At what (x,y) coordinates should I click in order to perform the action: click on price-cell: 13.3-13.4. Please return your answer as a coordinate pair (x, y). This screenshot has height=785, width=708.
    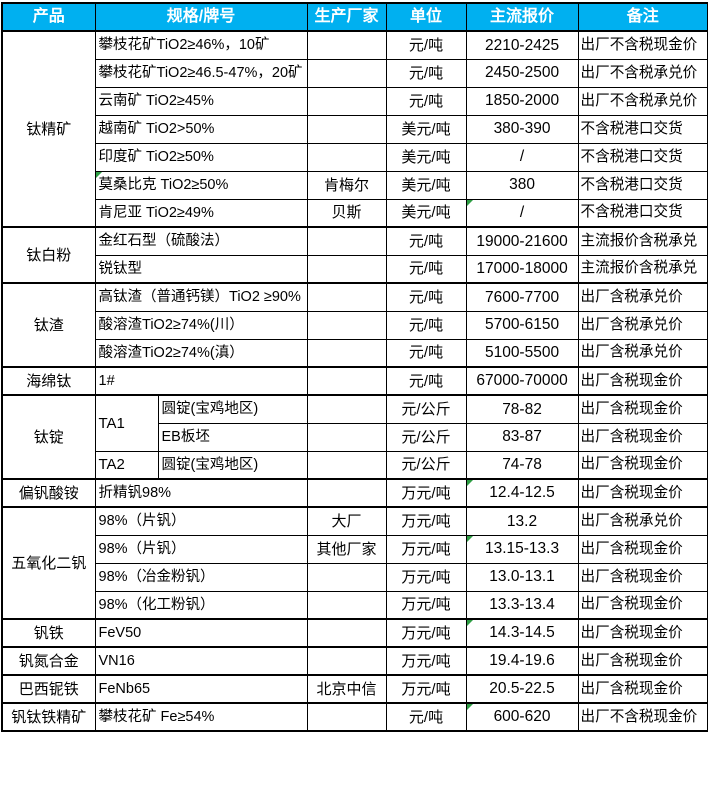
    Looking at the image, I should click on (522, 605).